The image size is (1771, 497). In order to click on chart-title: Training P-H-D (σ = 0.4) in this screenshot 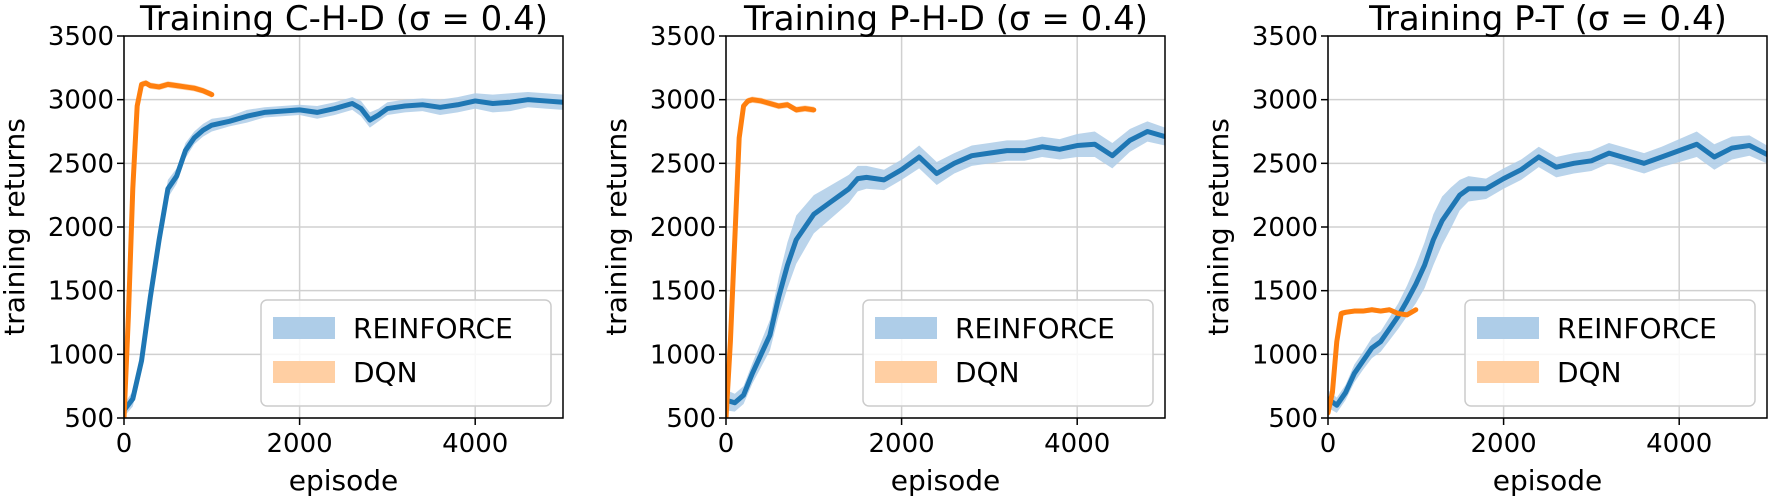, I will do `click(945, 19)`.